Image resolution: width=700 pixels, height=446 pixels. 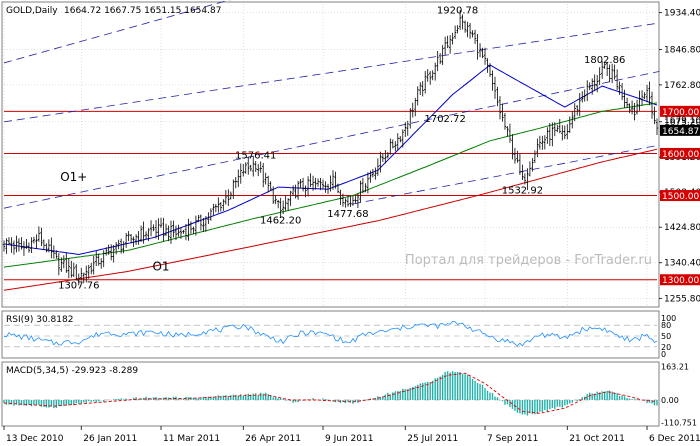 I want to click on price-annotation: 1802.86, so click(x=604, y=60).